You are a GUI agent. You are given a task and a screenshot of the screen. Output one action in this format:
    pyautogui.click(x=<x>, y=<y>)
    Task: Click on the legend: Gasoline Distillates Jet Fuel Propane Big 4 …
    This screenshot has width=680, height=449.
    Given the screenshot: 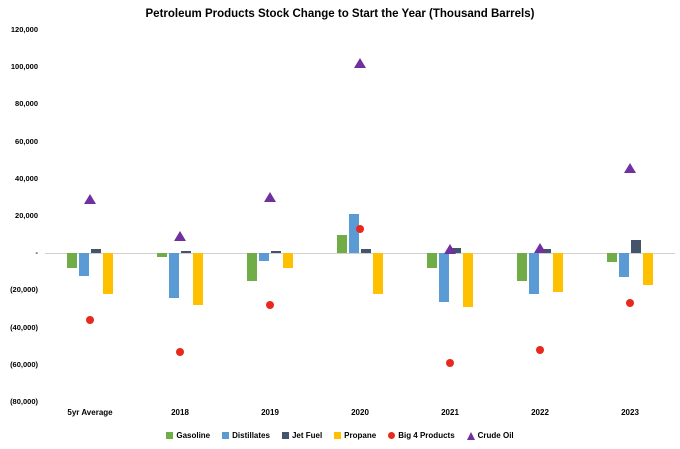 What is the action you would take?
    pyautogui.click(x=340, y=435)
    